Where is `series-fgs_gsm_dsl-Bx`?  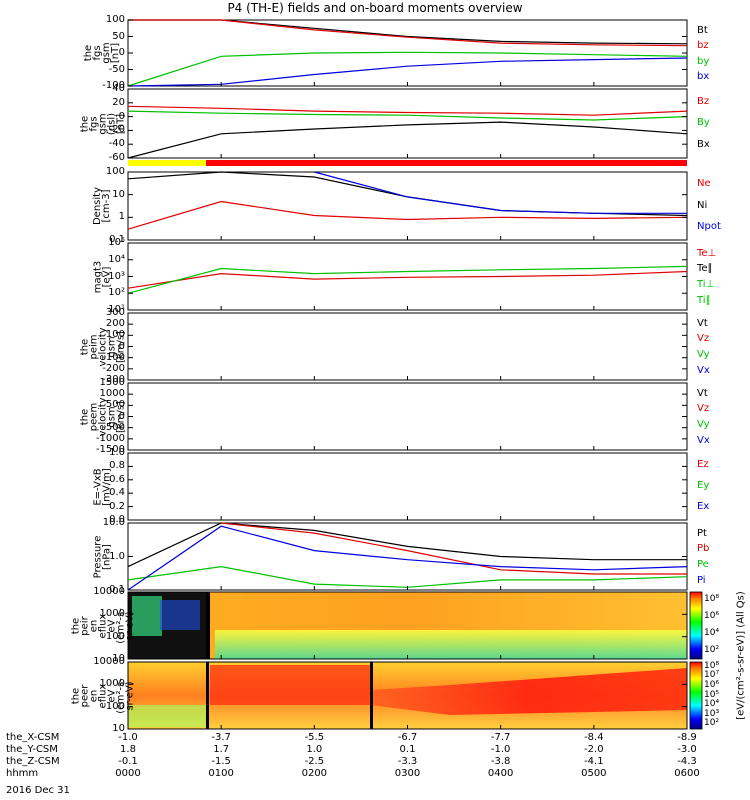
series-fgs_gsm_dsl-Bx is located at coordinates (407, 140).